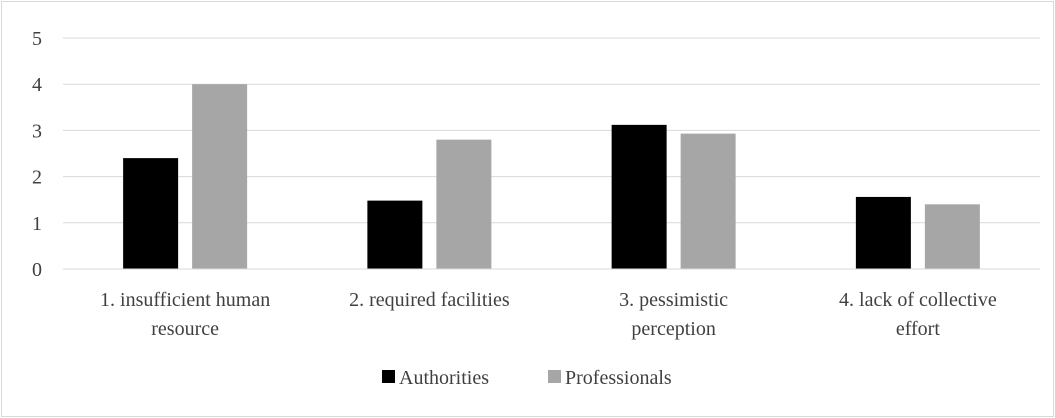 The image size is (1055, 418). Describe the element at coordinates (37, 178) in the screenshot. I see `y-tick-label: 2` at that location.